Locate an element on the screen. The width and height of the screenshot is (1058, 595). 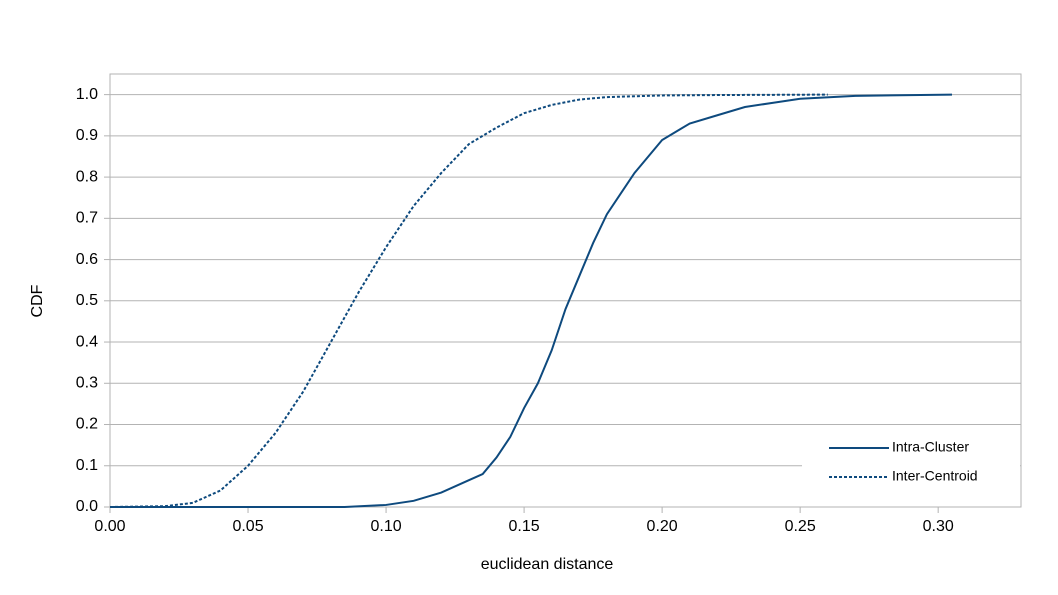
y-tick-label: 0.0 is located at coordinates (87, 506).